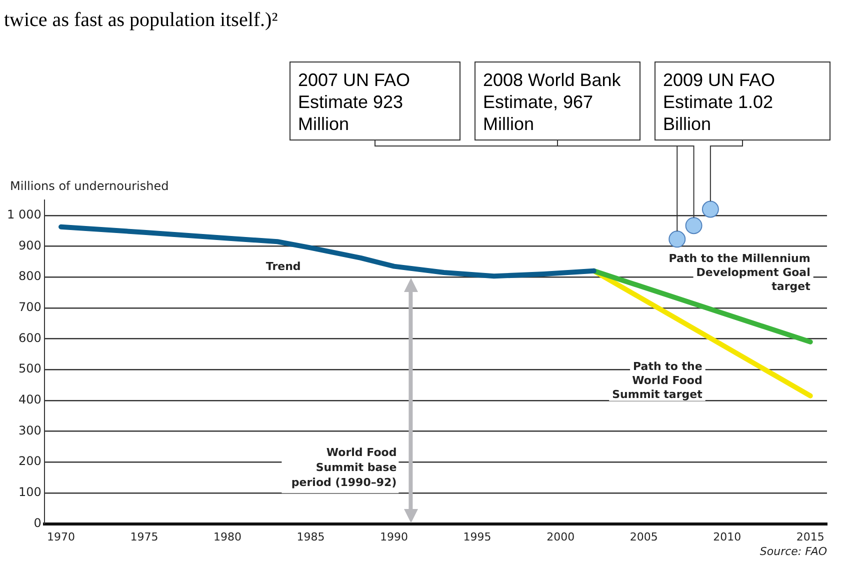  Describe the element at coordinates (310, 537) in the screenshot. I see `x-tick-label: 1985` at that location.